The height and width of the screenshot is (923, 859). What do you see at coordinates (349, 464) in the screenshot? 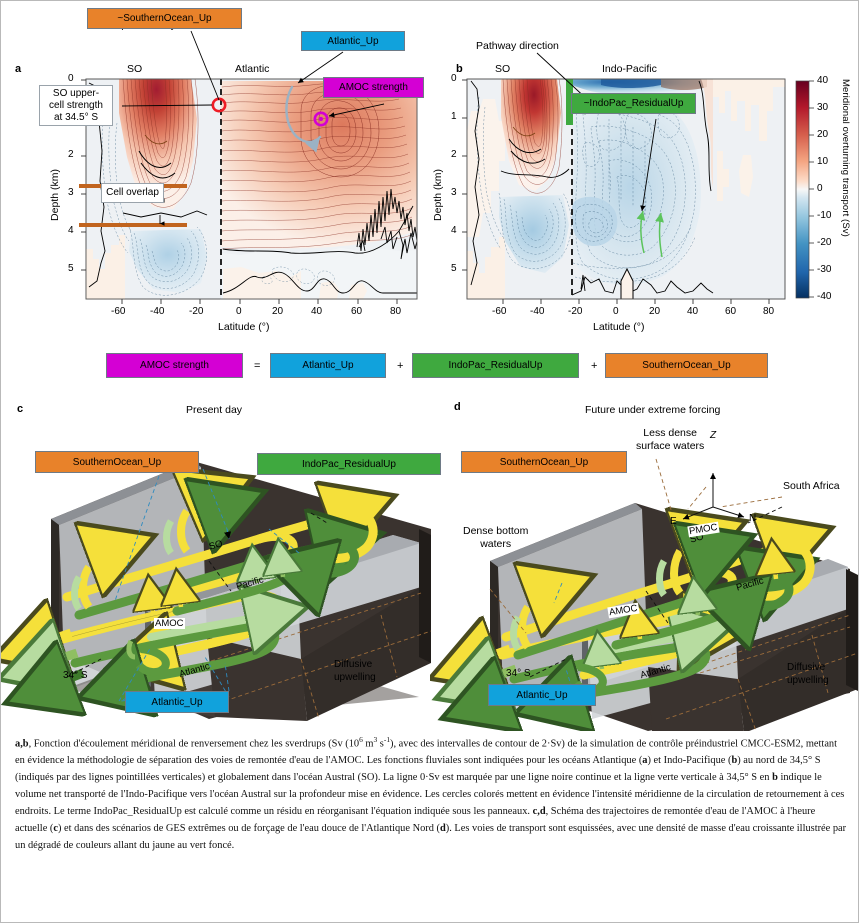
I see `tag-indopac-residualup-c: IndoPac_ResidualUp` at bounding box center [349, 464].